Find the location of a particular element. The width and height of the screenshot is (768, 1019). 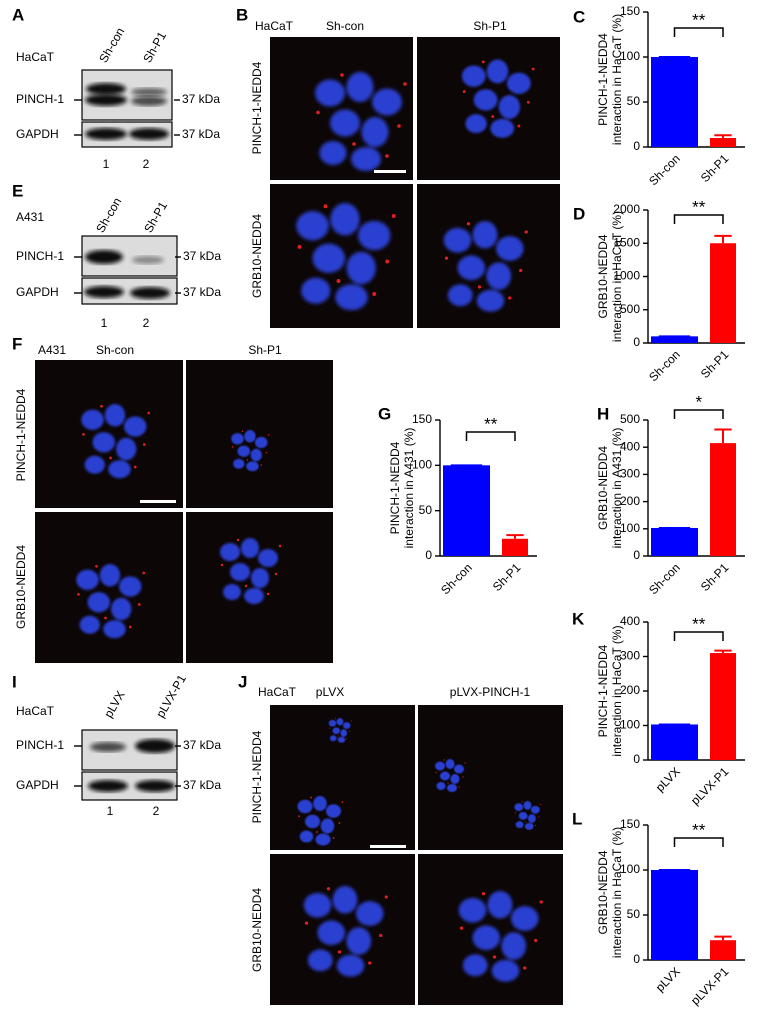

panel-letter: B is located at coordinates (242, 14).